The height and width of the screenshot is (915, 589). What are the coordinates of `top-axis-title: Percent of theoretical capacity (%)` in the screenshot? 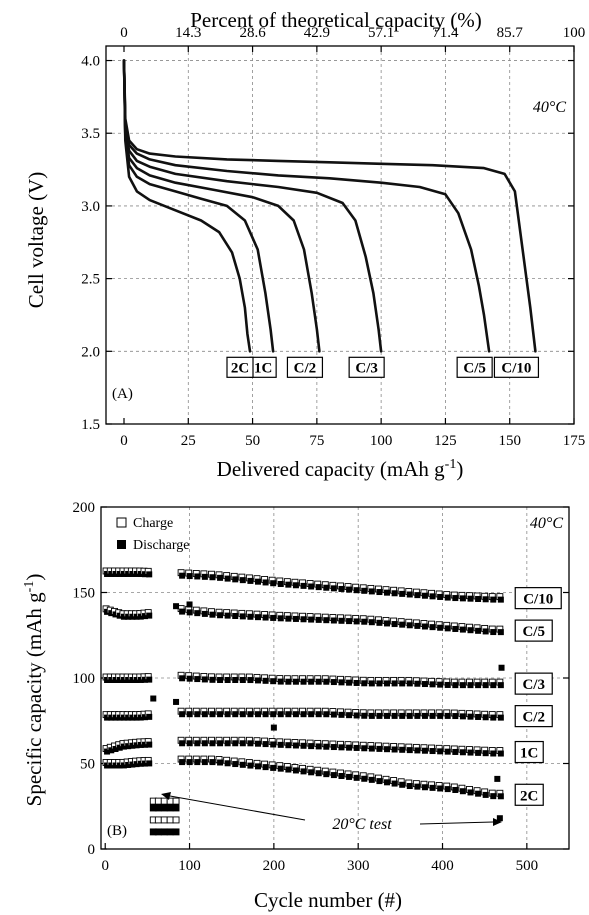 It's located at (336, 20).